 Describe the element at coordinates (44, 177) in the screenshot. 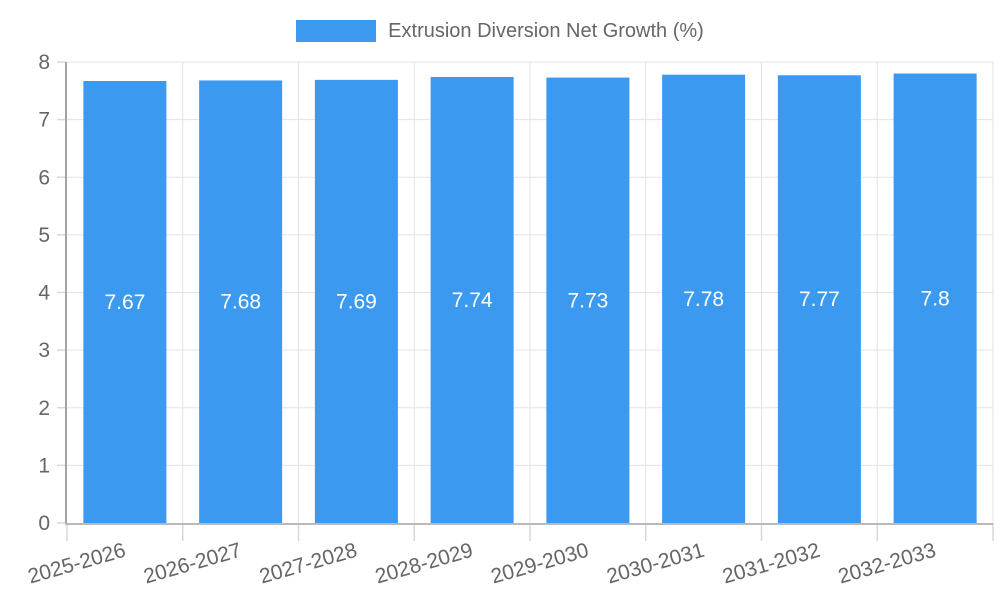

I see `y-axis-label: 6` at that location.